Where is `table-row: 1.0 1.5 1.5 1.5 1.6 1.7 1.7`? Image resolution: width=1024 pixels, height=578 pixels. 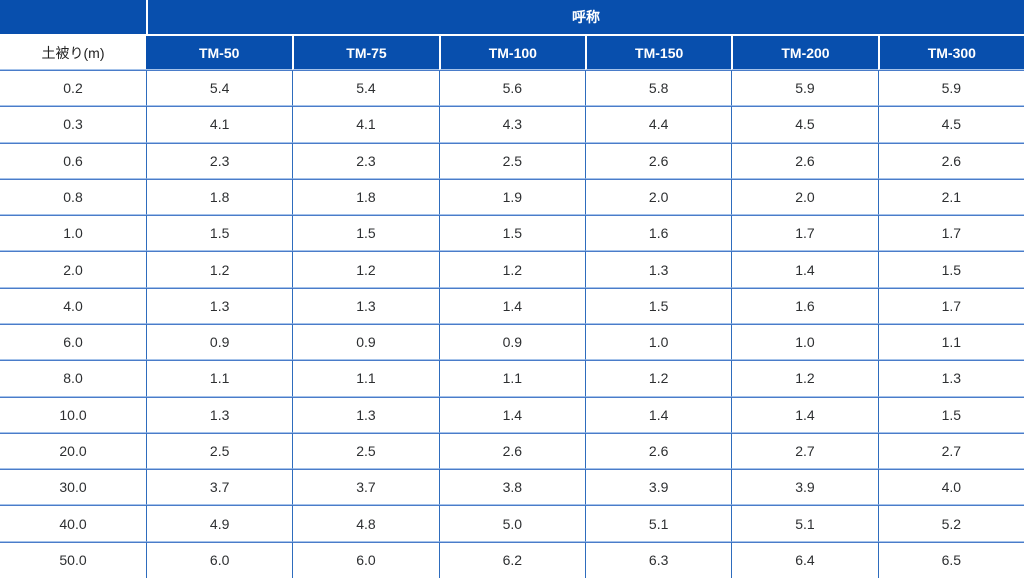 table-row: 1.0 1.5 1.5 1.5 1.6 1.7 1.7 is located at coordinates (512, 233).